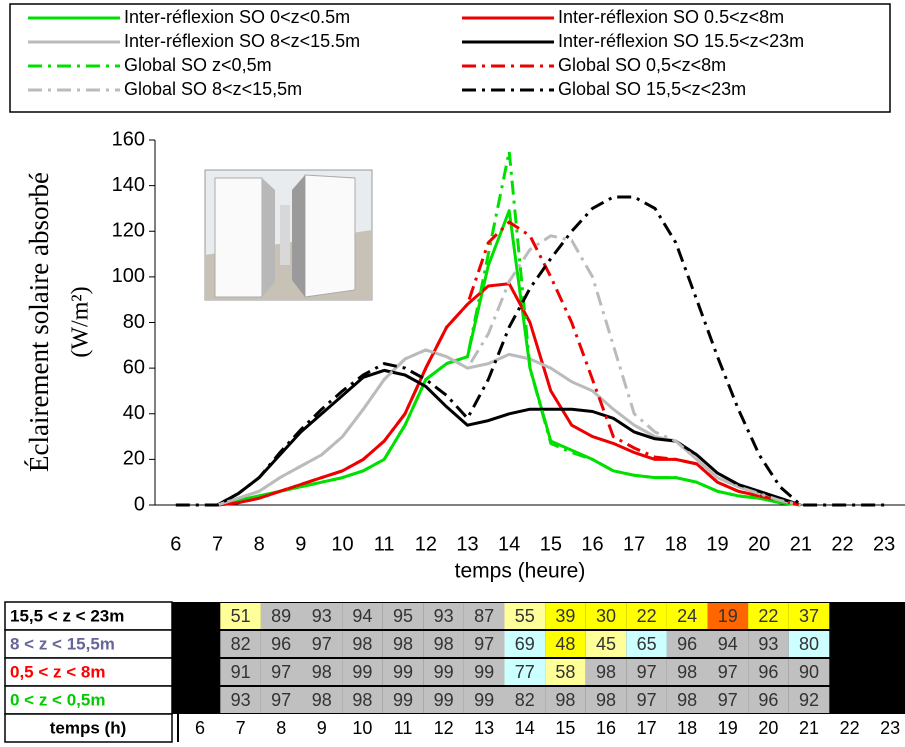  Describe the element at coordinates (647, 728) in the screenshot. I see `time-value: 17` at that location.